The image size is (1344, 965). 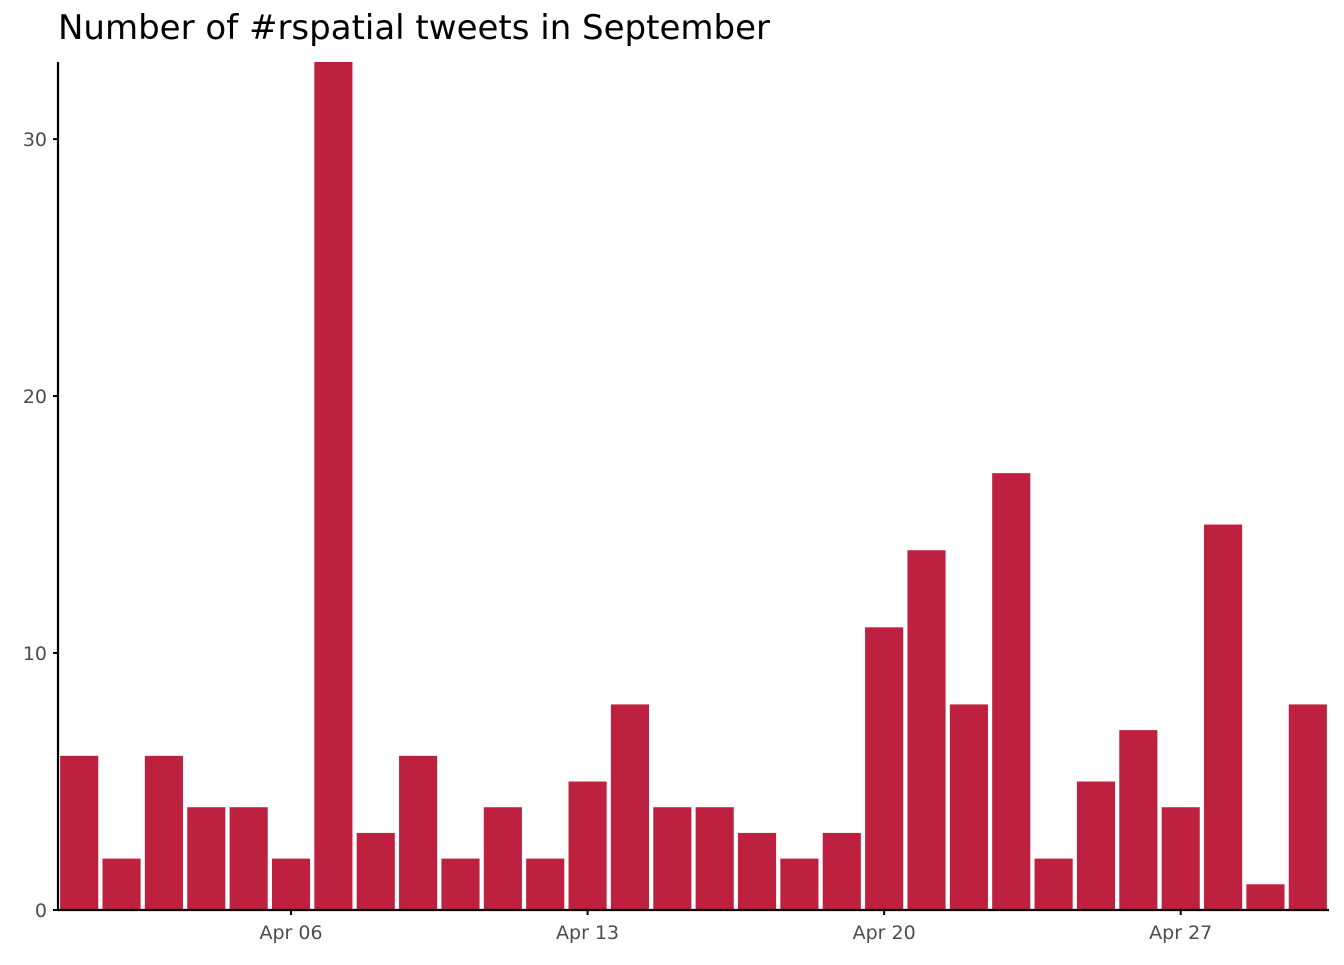 What do you see at coordinates (35, 654) in the screenshot?
I see `y-tick-label: 10` at bounding box center [35, 654].